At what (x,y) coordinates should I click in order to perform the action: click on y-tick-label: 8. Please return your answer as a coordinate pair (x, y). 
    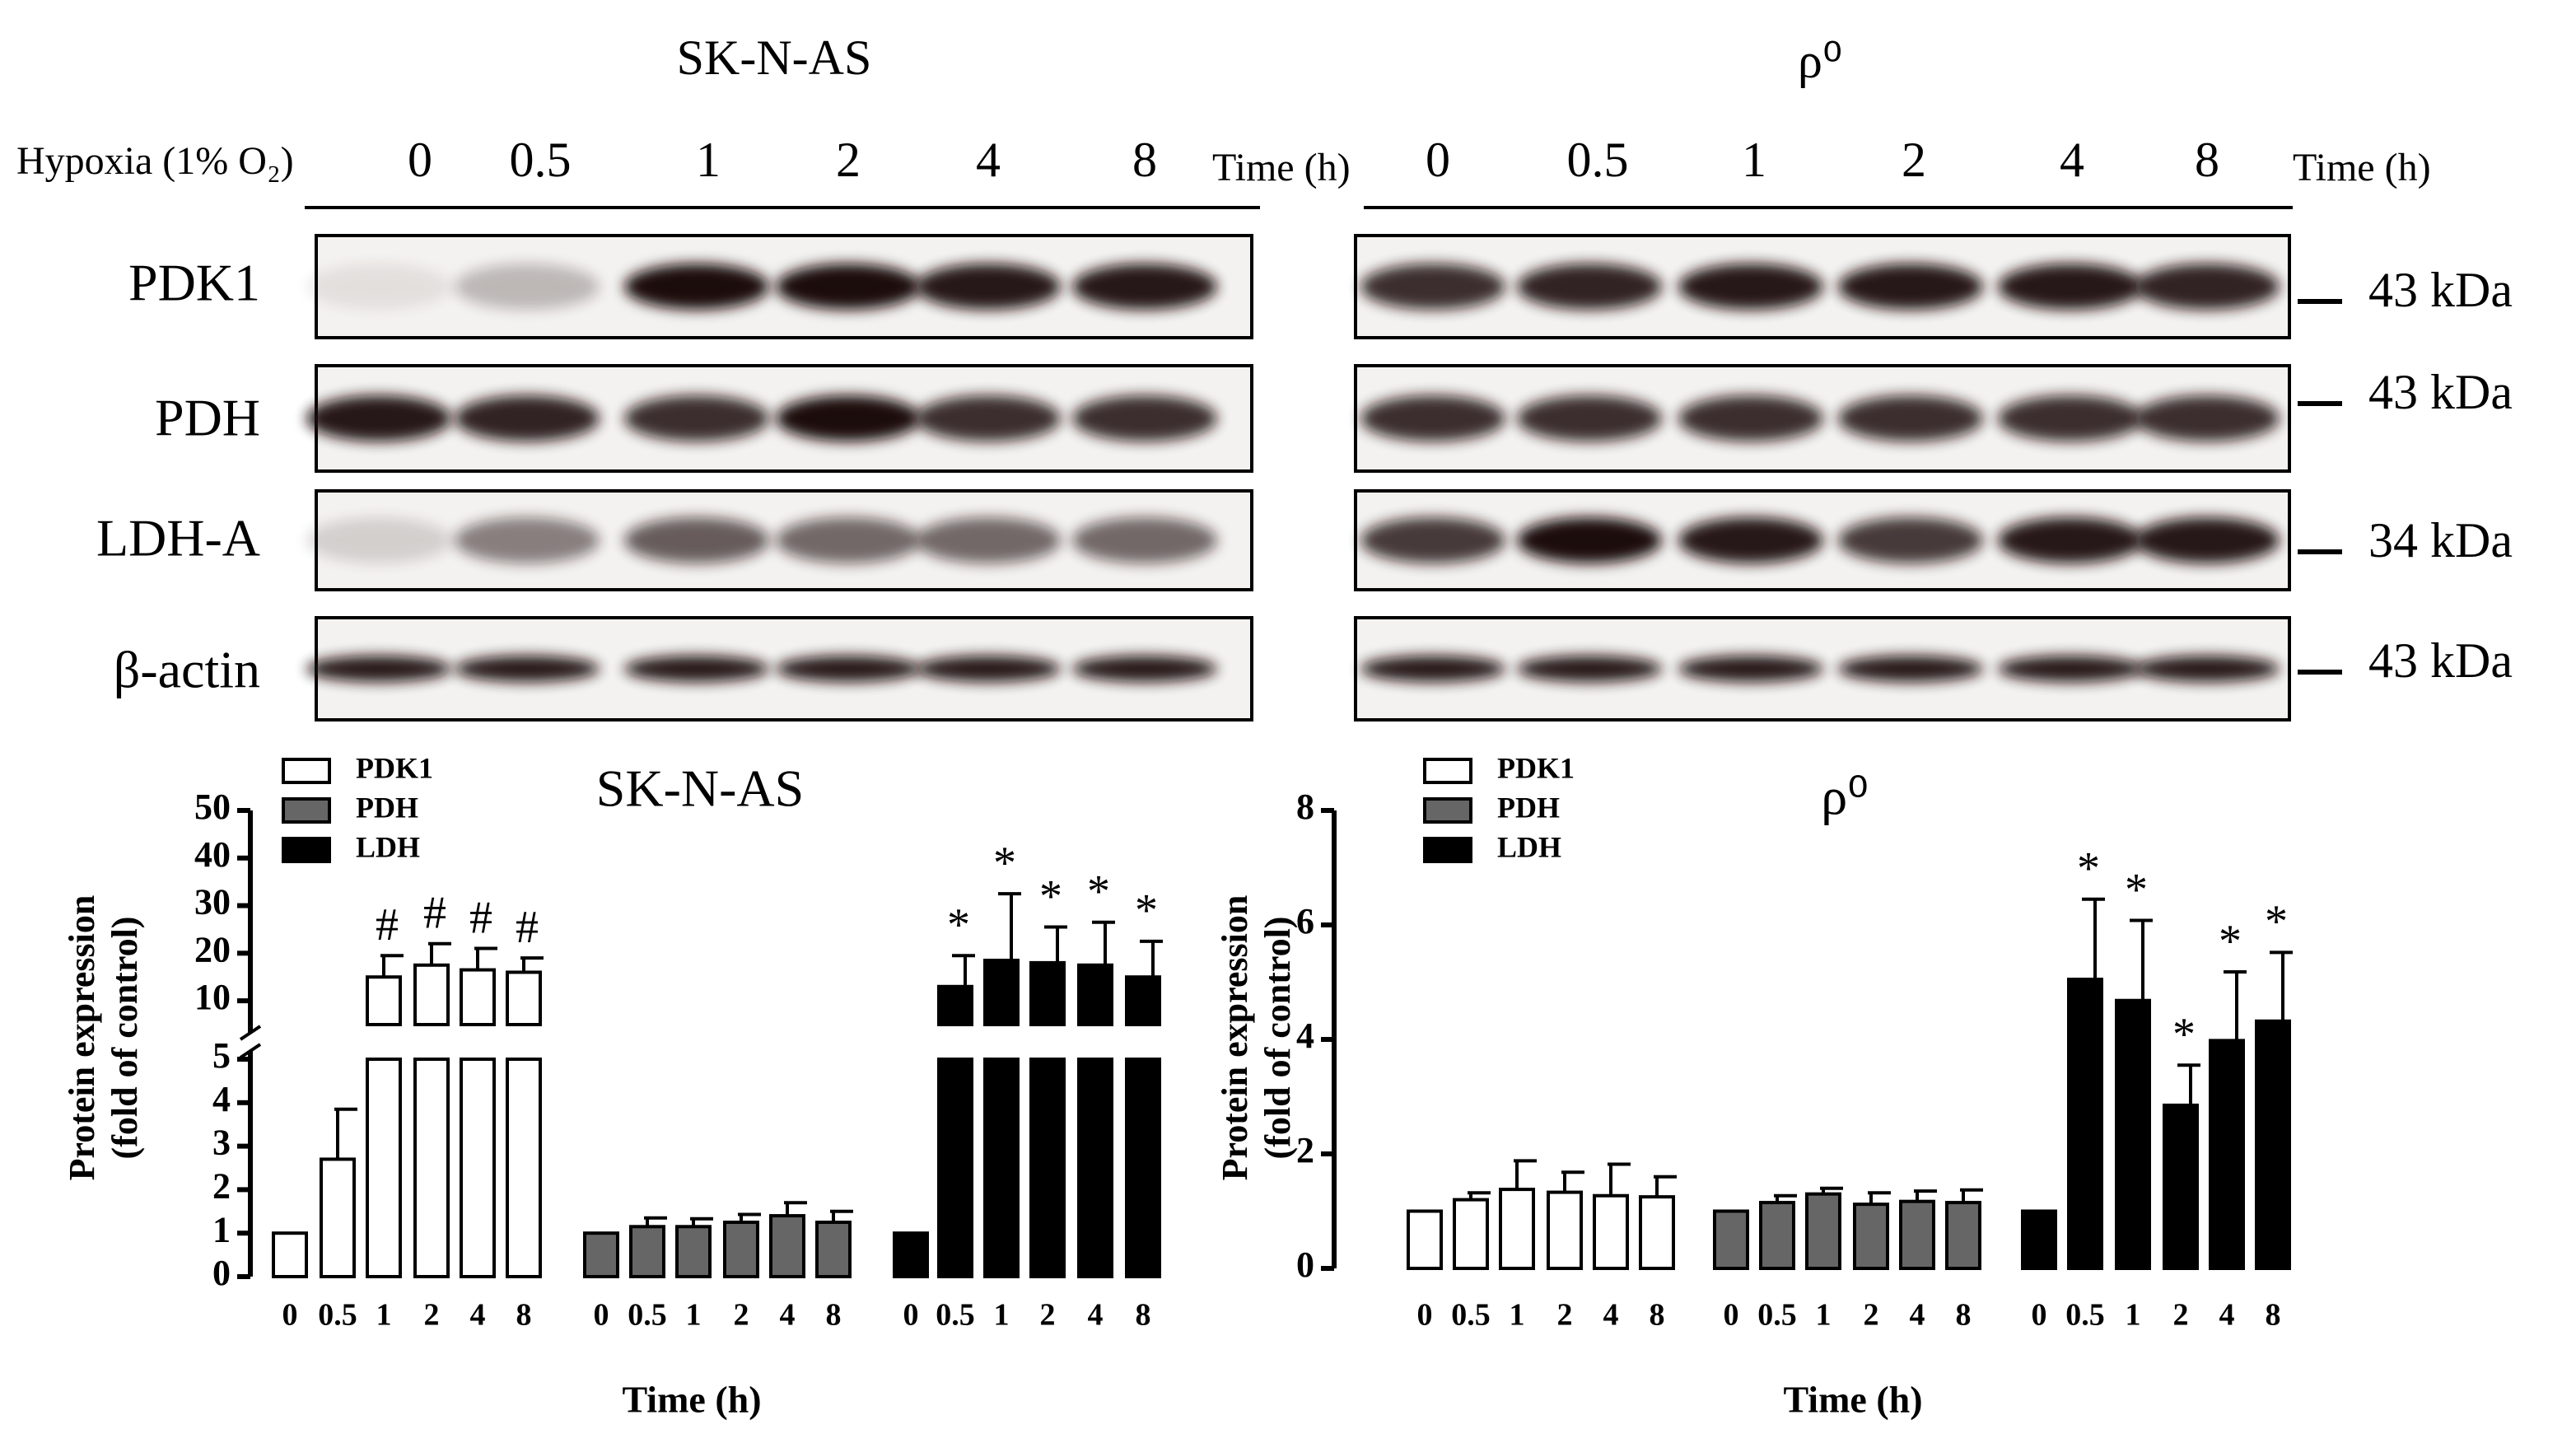
    Looking at the image, I should click on (1305, 807).